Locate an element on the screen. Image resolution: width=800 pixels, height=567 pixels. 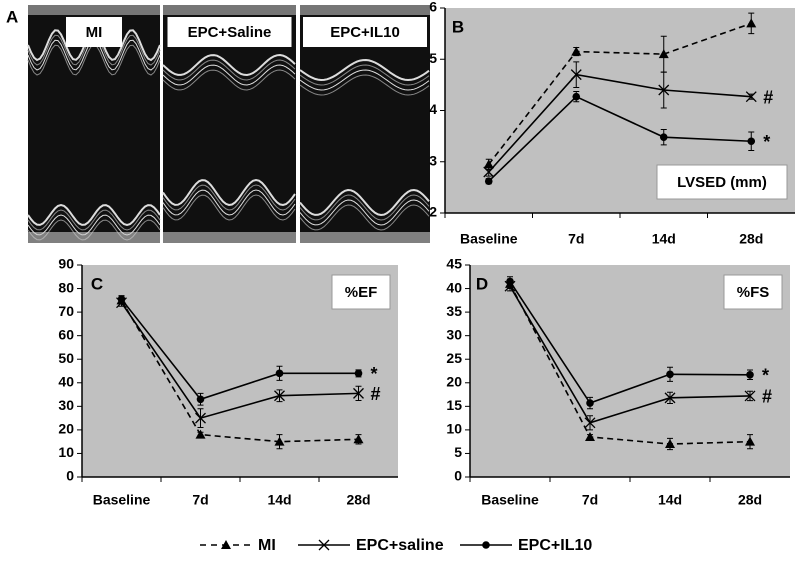
chart-label: %FS is located at coordinates (753, 292).